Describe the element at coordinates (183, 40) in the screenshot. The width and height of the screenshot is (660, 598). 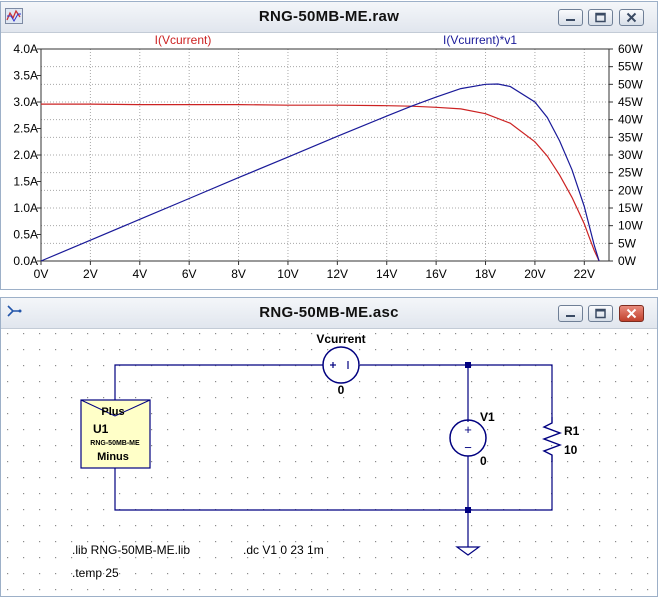
I see `trace-label-current: I(Vcurrent)` at that location.